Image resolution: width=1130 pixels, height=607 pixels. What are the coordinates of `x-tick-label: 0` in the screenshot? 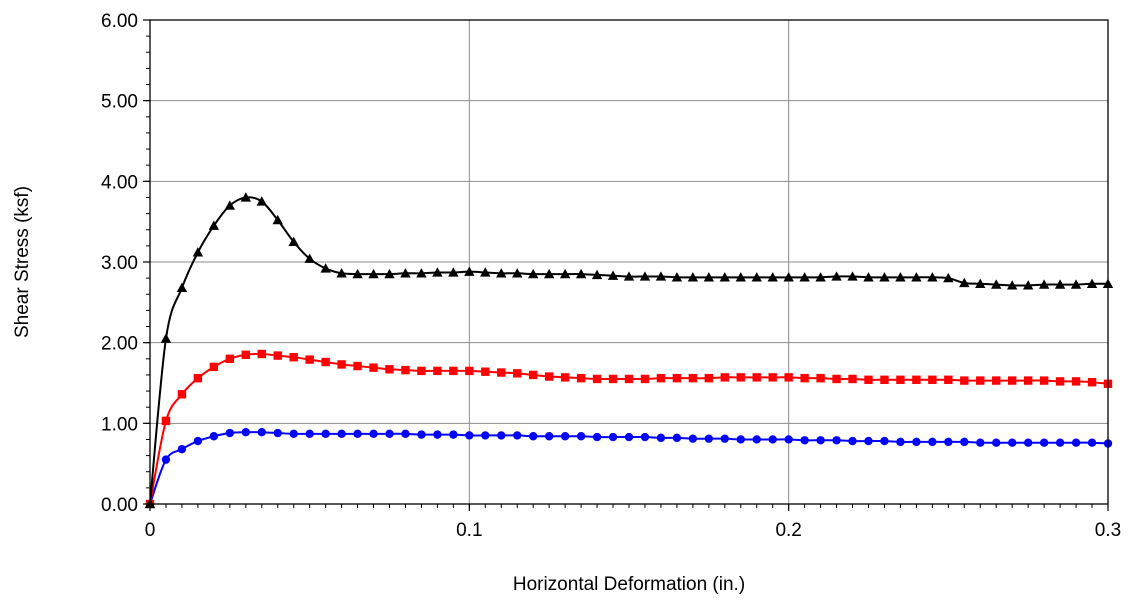 It's located at (150, 530).